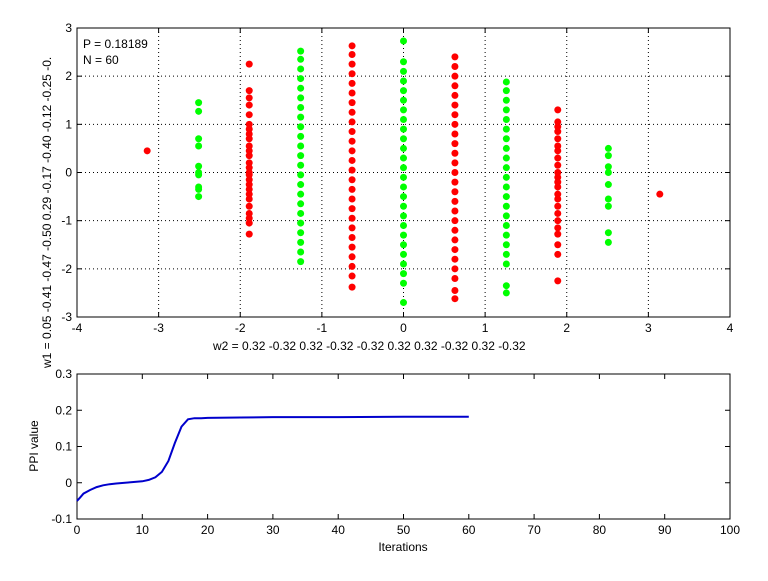 The width and height of the screenshot is (768, 581). Describe the element at coordinates (63, 374) in the screenshot. I see `ppi-ytick-label: 0.3` at that location.